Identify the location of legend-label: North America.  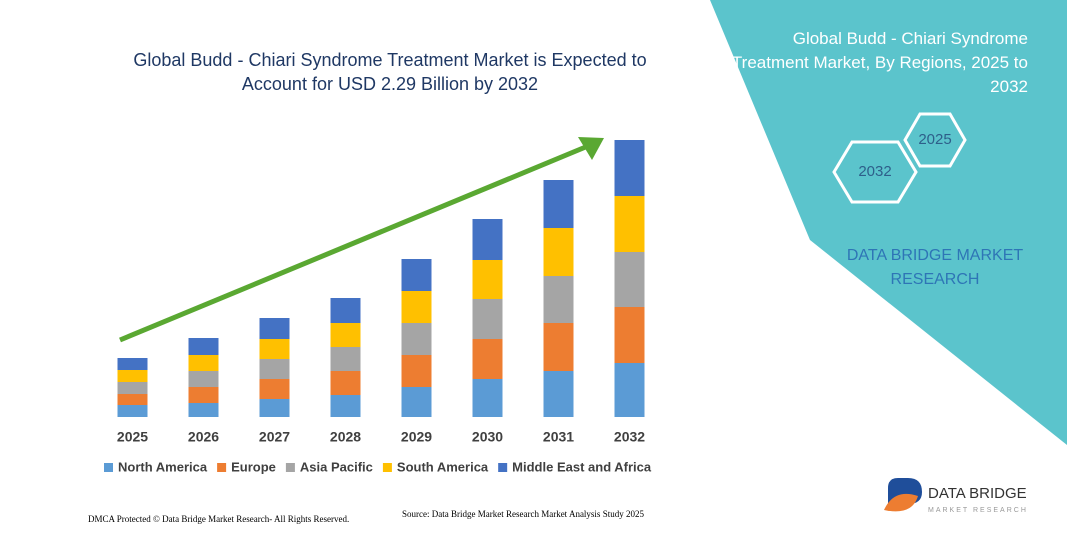
(163, 466).